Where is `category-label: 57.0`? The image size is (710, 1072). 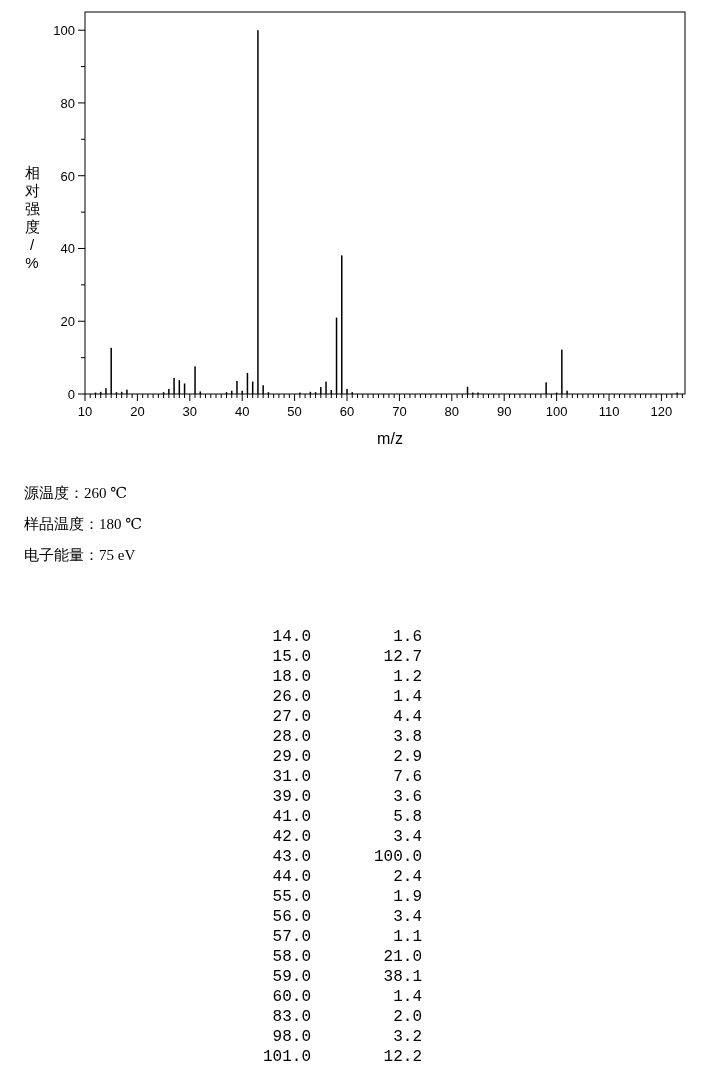
category-label: 57.0 is located at coordinates (291, 937).